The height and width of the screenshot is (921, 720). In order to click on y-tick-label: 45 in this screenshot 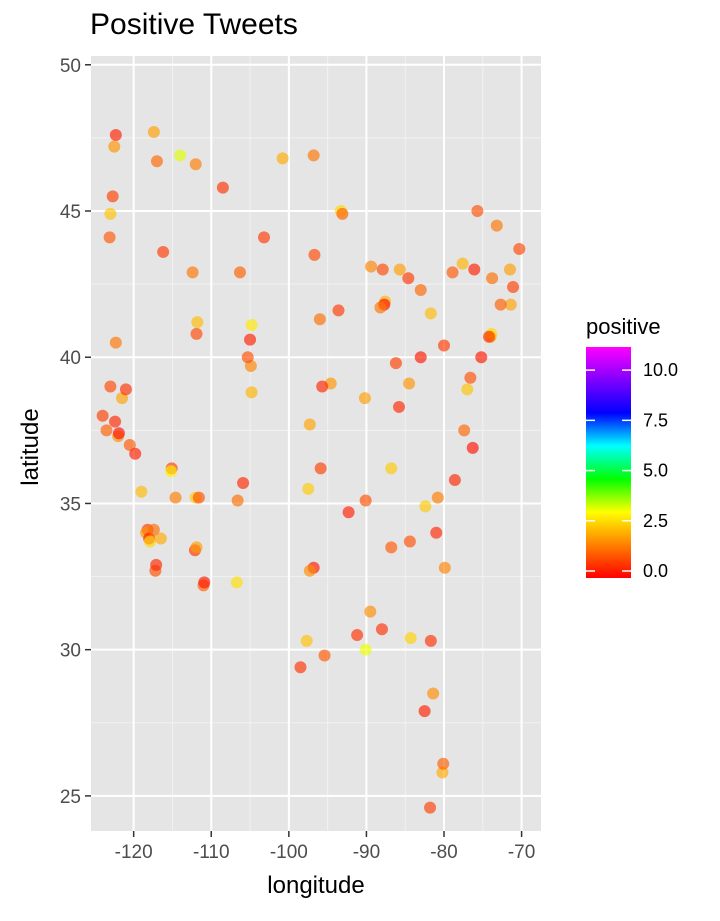, I will do `click(70, 212)`.